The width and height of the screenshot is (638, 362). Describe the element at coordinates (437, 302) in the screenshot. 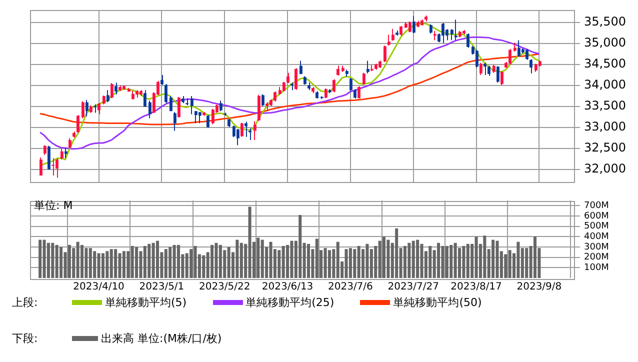

I see `legend-label: 単純移動平均(50)` at that location.